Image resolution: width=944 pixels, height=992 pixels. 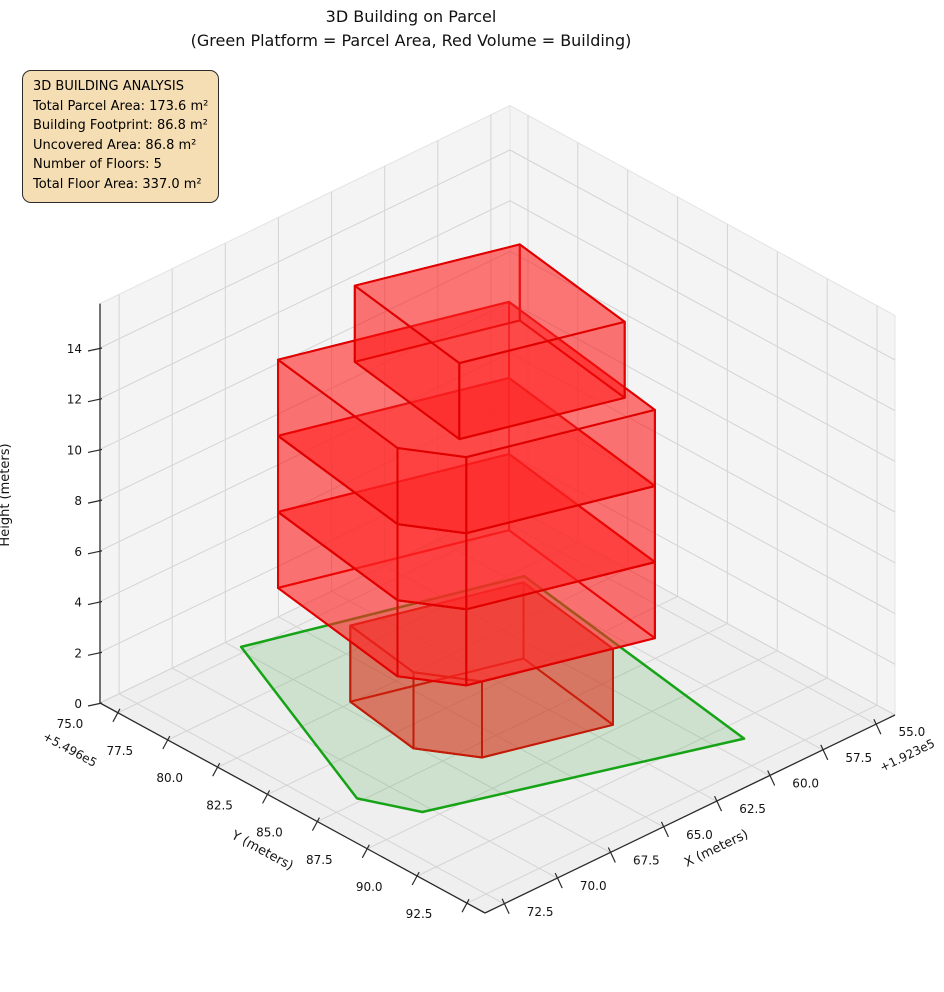 What do you see at coordinates (121, 106) in the screenshot?
I see `info-box-line: Total Parcel Area: 173.6 m²` at bounding box center [121, 106].